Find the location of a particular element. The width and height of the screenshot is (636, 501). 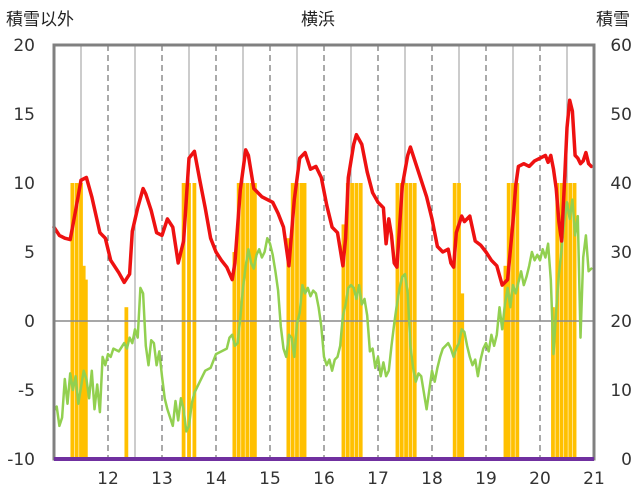

left-tick-label: -5 is located at coordinates (26, 391).